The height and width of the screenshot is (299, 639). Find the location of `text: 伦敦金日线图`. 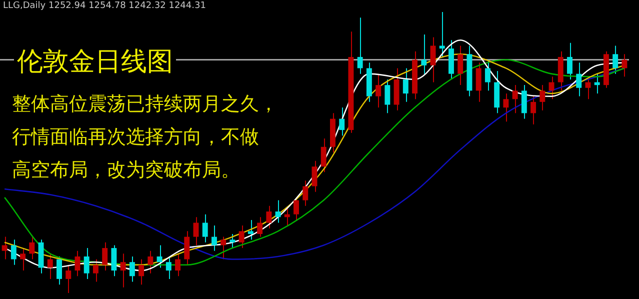

text: 伦敦金日线图 is located at coordinates (95, 61).